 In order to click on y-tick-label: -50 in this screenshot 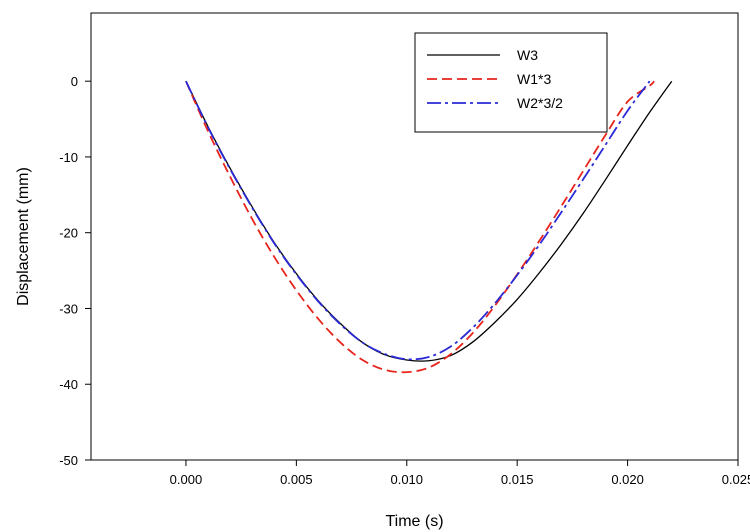, I will do `click(68, 460)`.